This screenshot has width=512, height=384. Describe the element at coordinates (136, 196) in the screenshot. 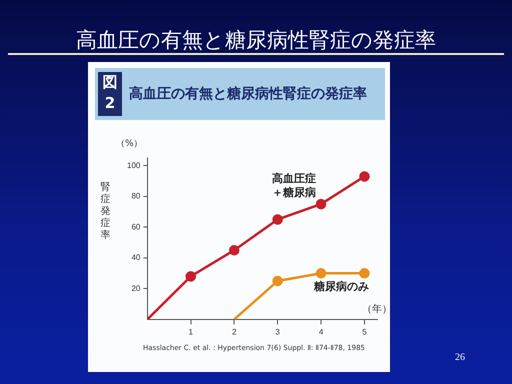

I see `y-tick-label: 80` at that location.